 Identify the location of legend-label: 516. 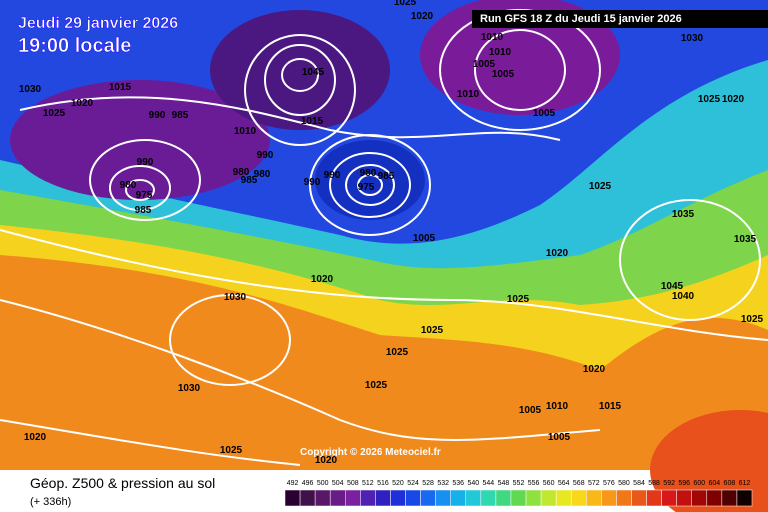
(383, 483).